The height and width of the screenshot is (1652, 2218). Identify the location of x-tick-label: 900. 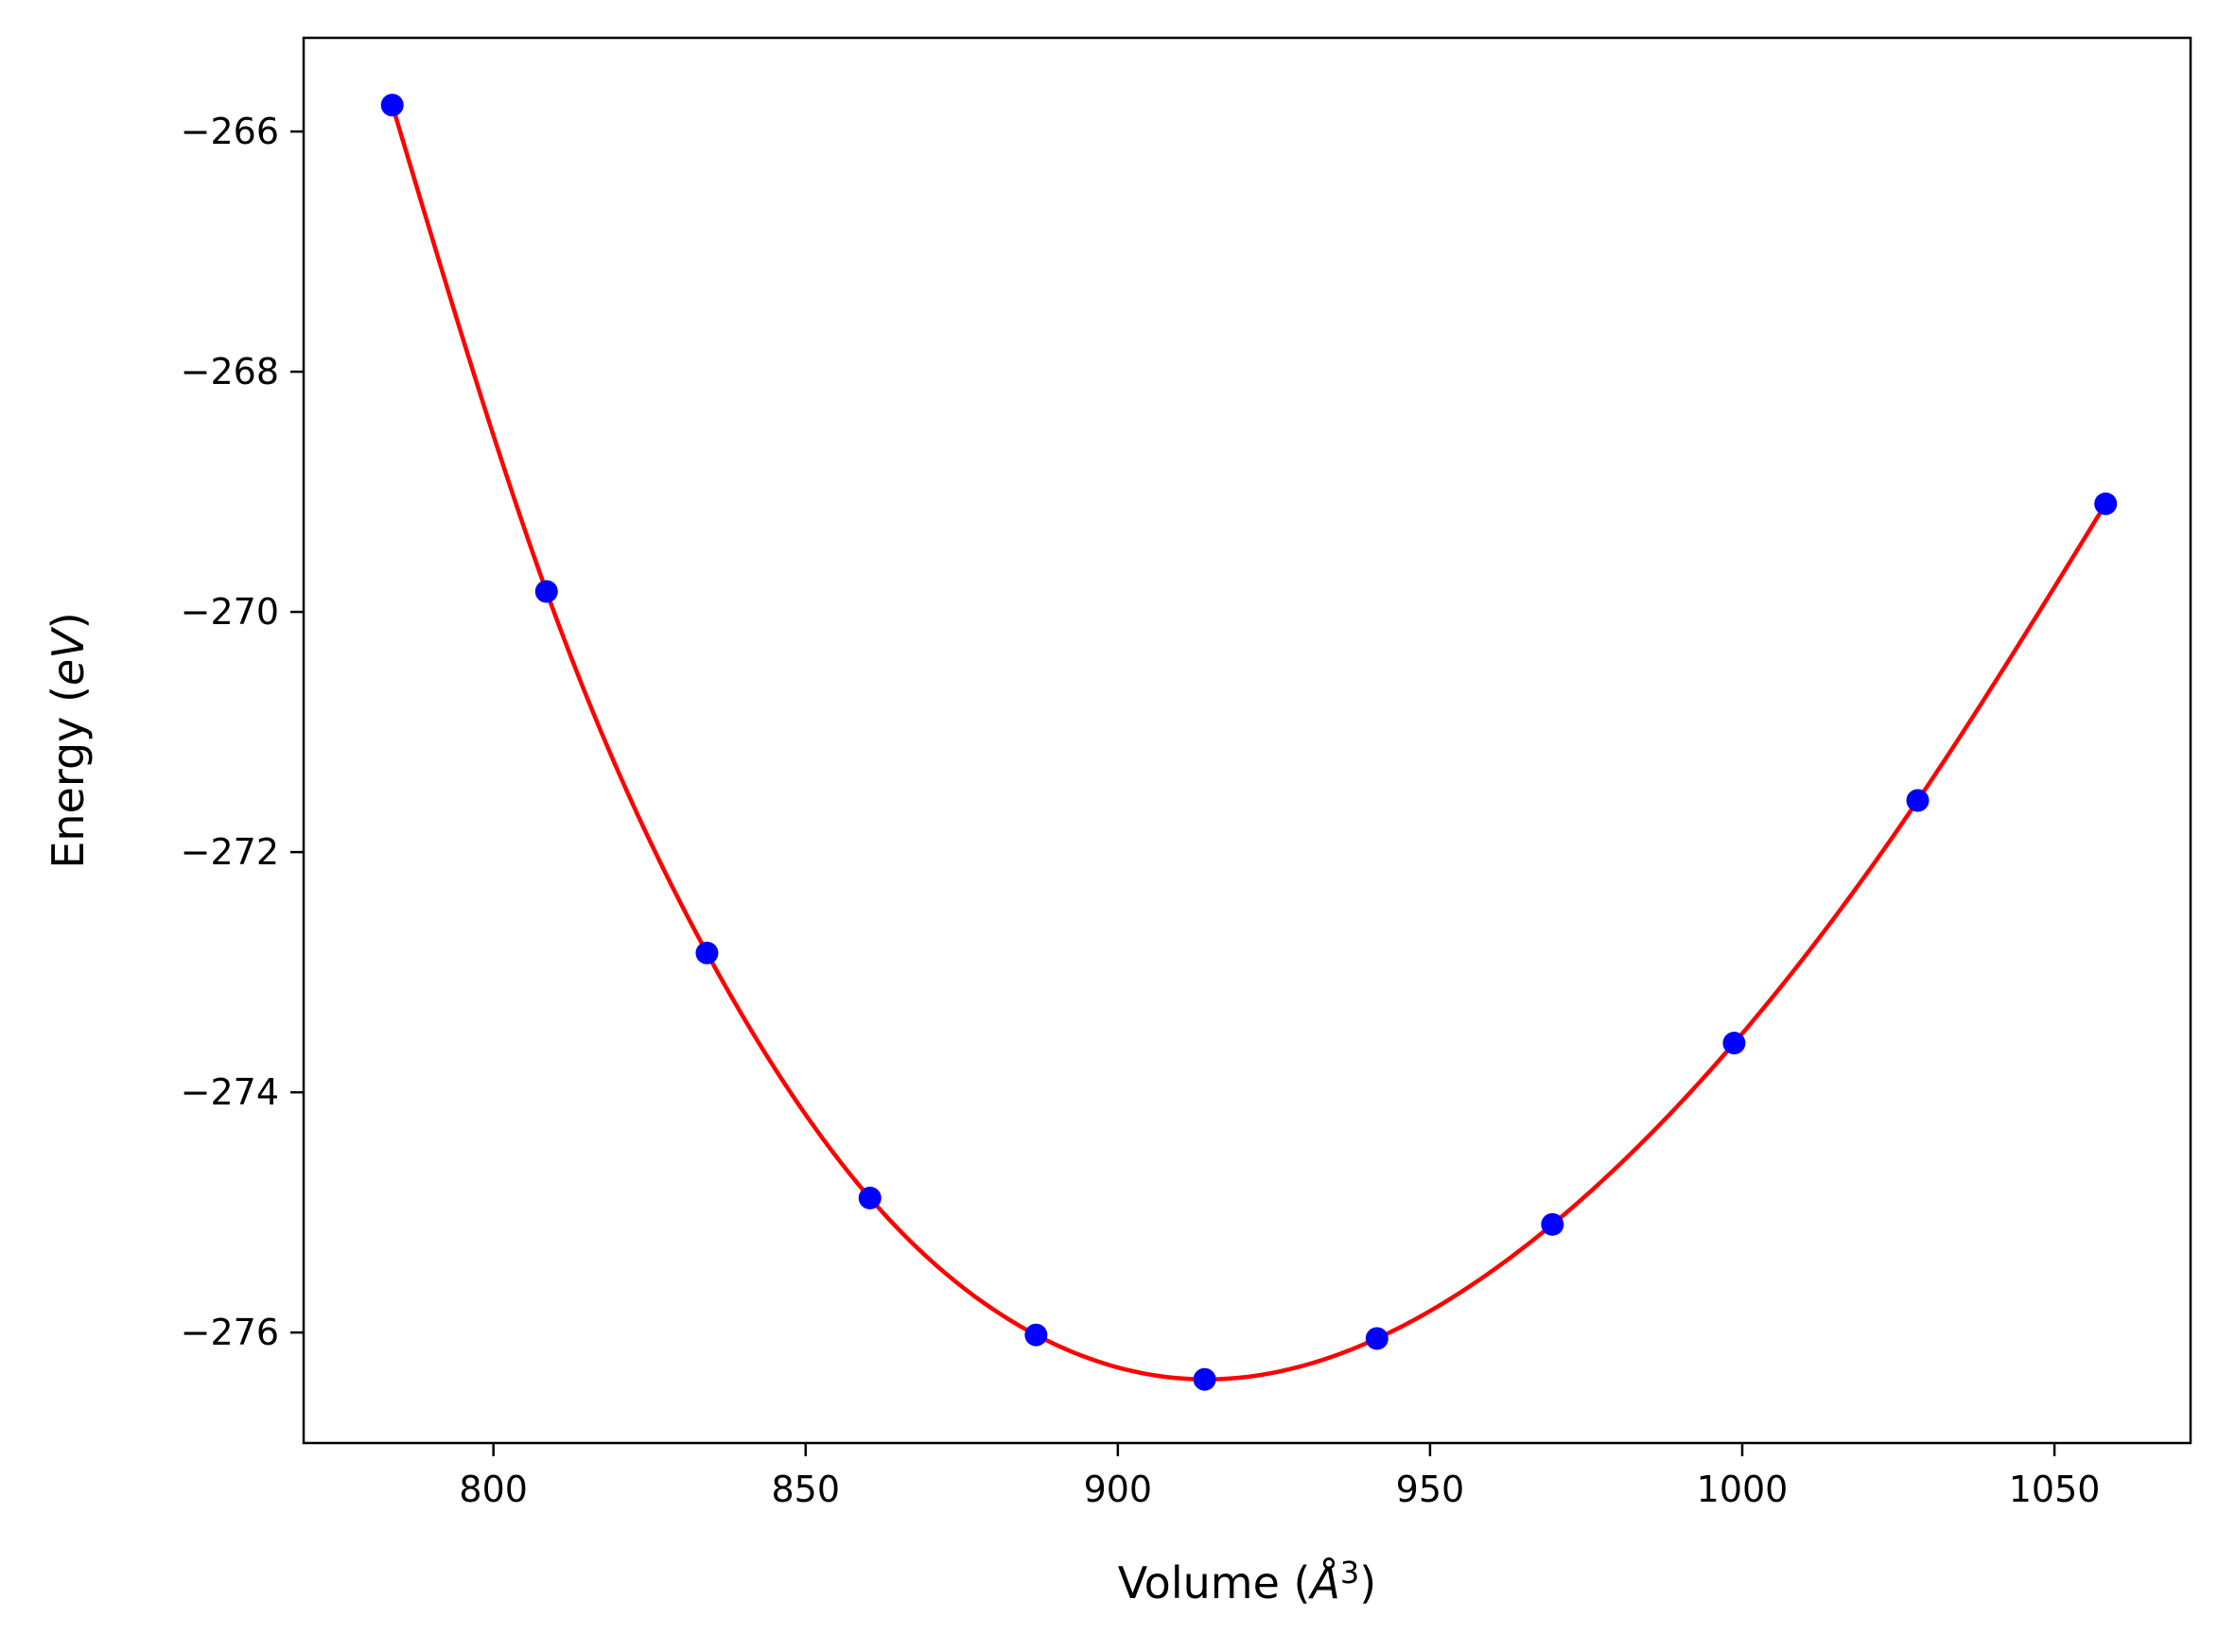
(1118, 1490).